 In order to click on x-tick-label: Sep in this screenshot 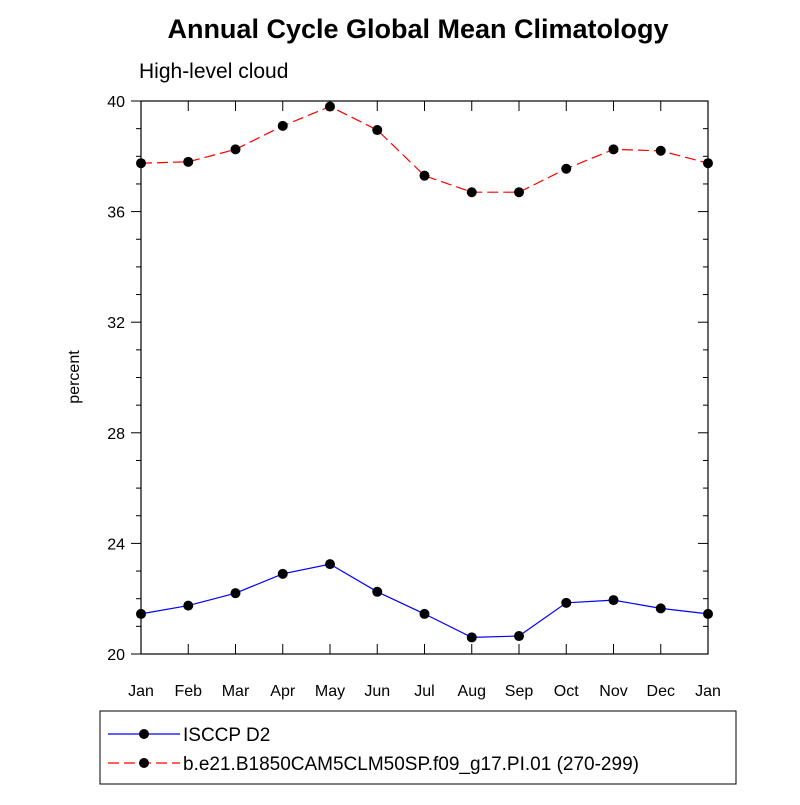, I will do `click(519, 691)`.